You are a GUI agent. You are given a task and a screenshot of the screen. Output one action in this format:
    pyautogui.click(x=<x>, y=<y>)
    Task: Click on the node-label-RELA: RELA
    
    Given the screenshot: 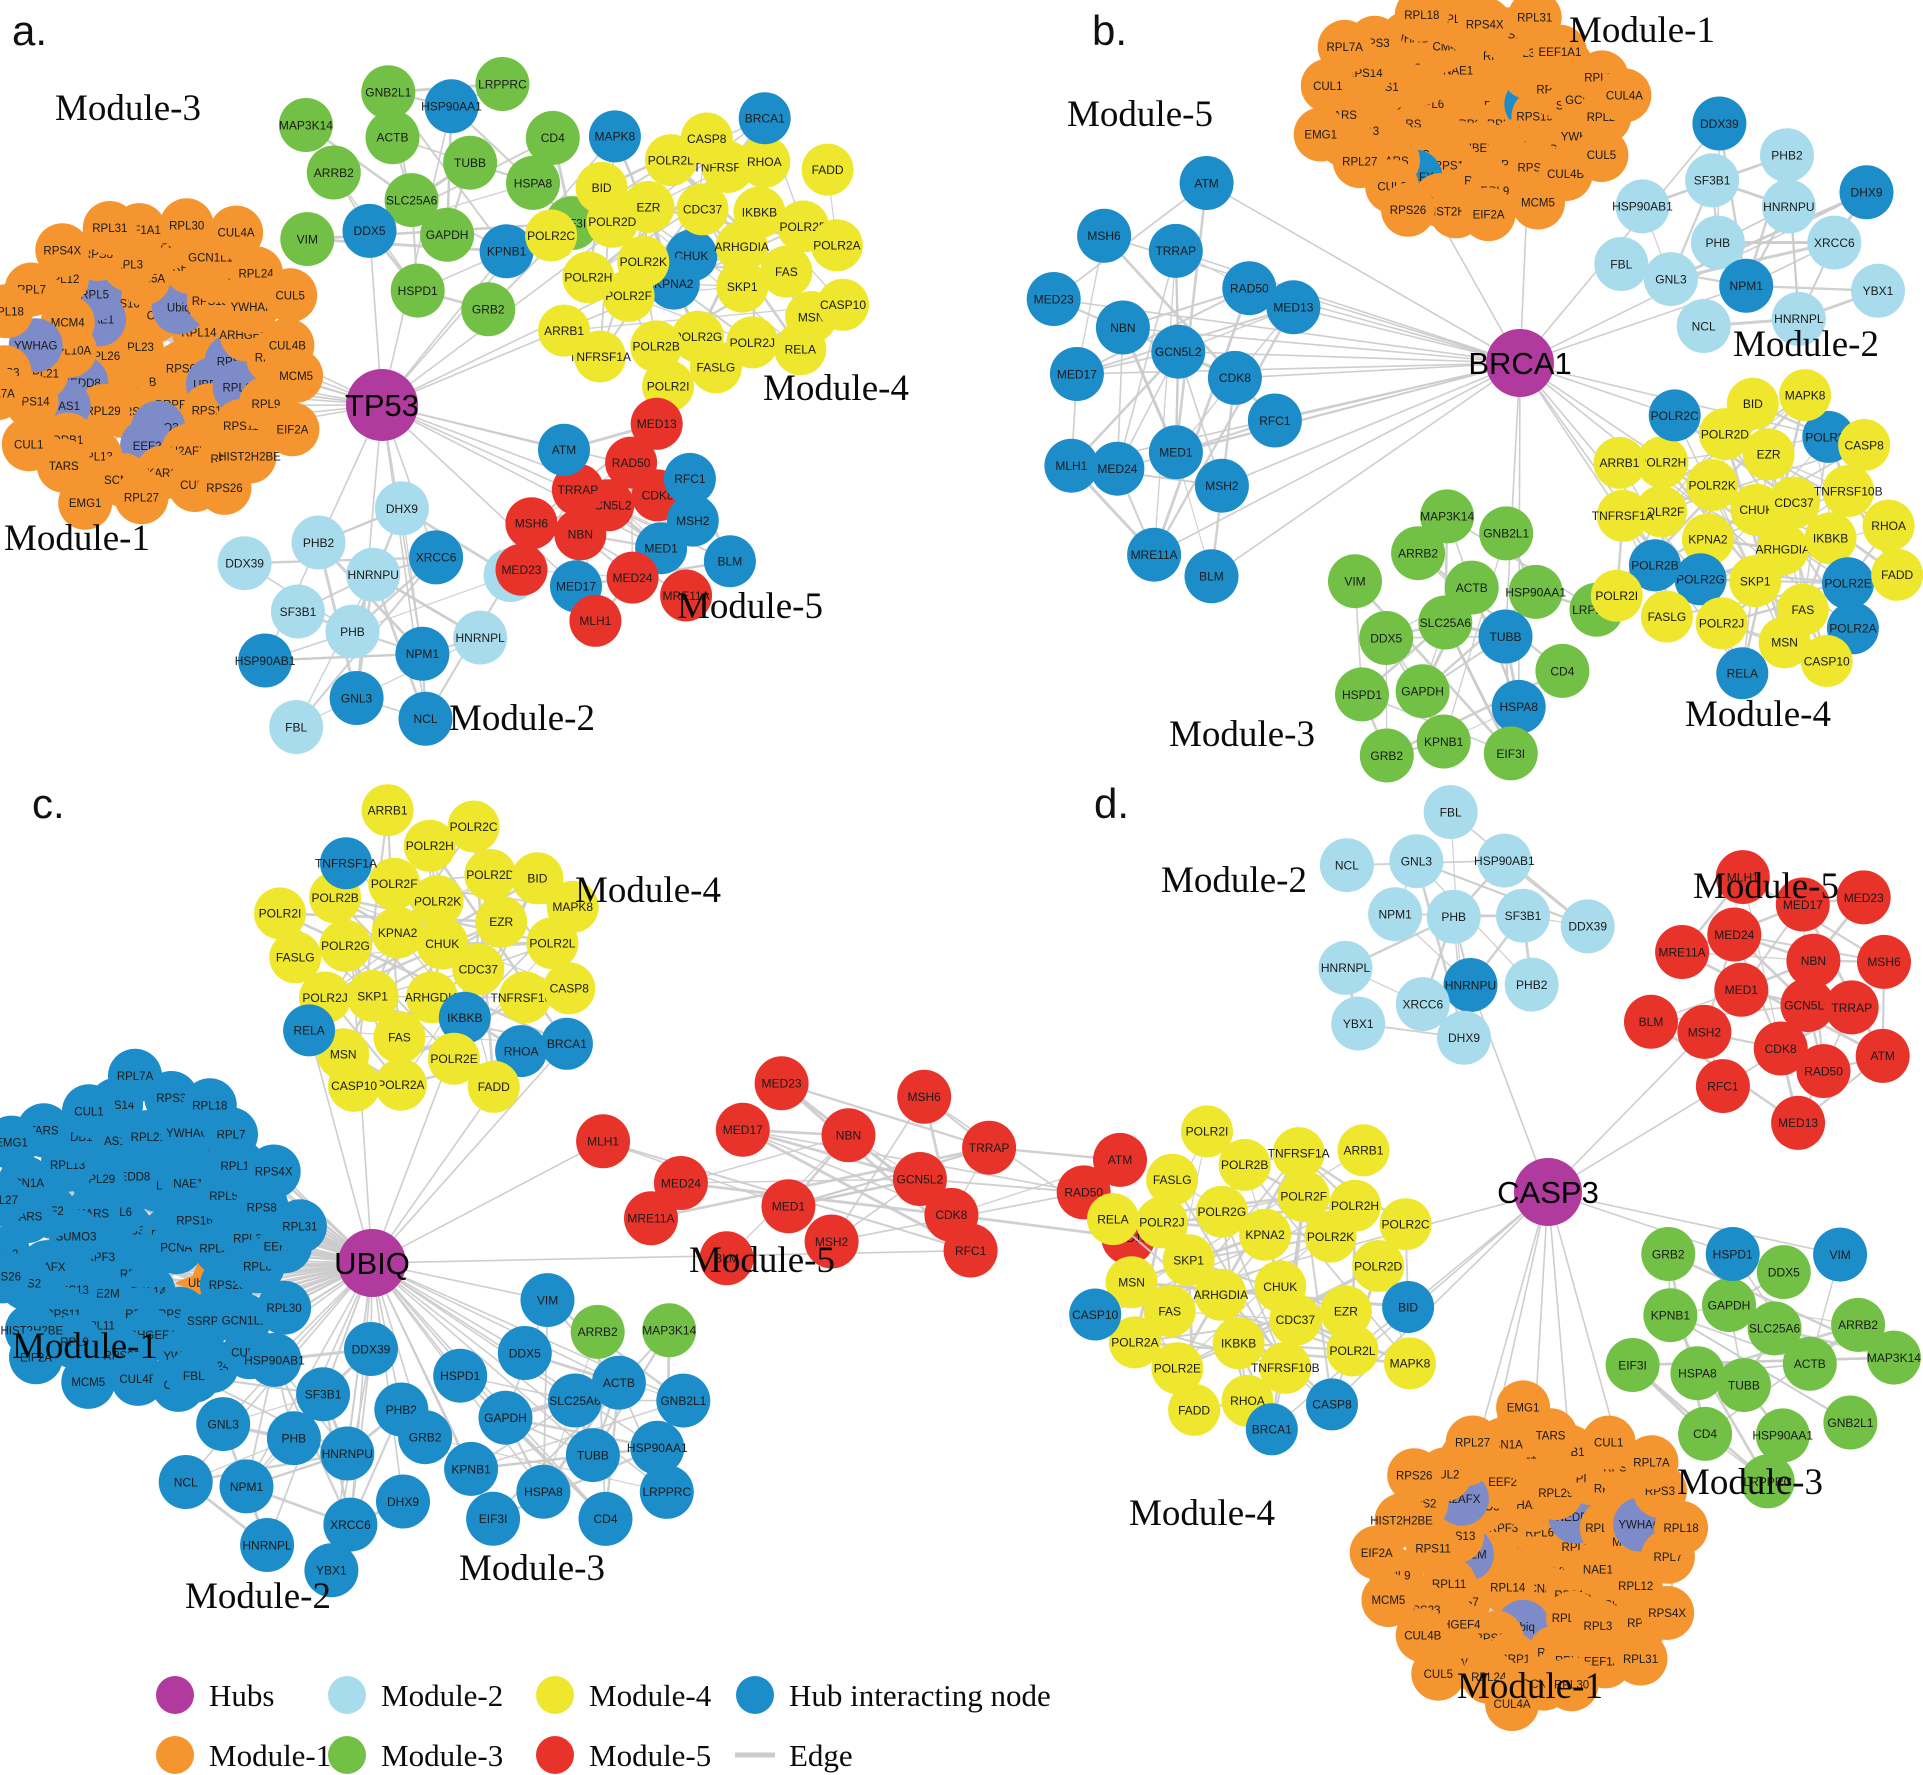 What is the action you would take?
    pyautogui.click(x=308, y=1031)
    